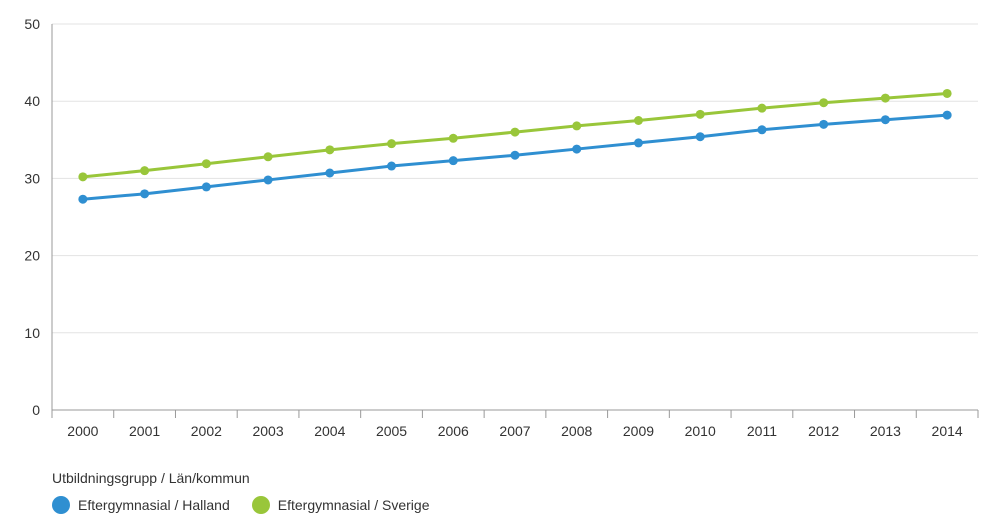 This screenshot has height=520, width=989. I want to click on legend-title: Utbildningsgrupp / Län/kommun, so click(151, 478).